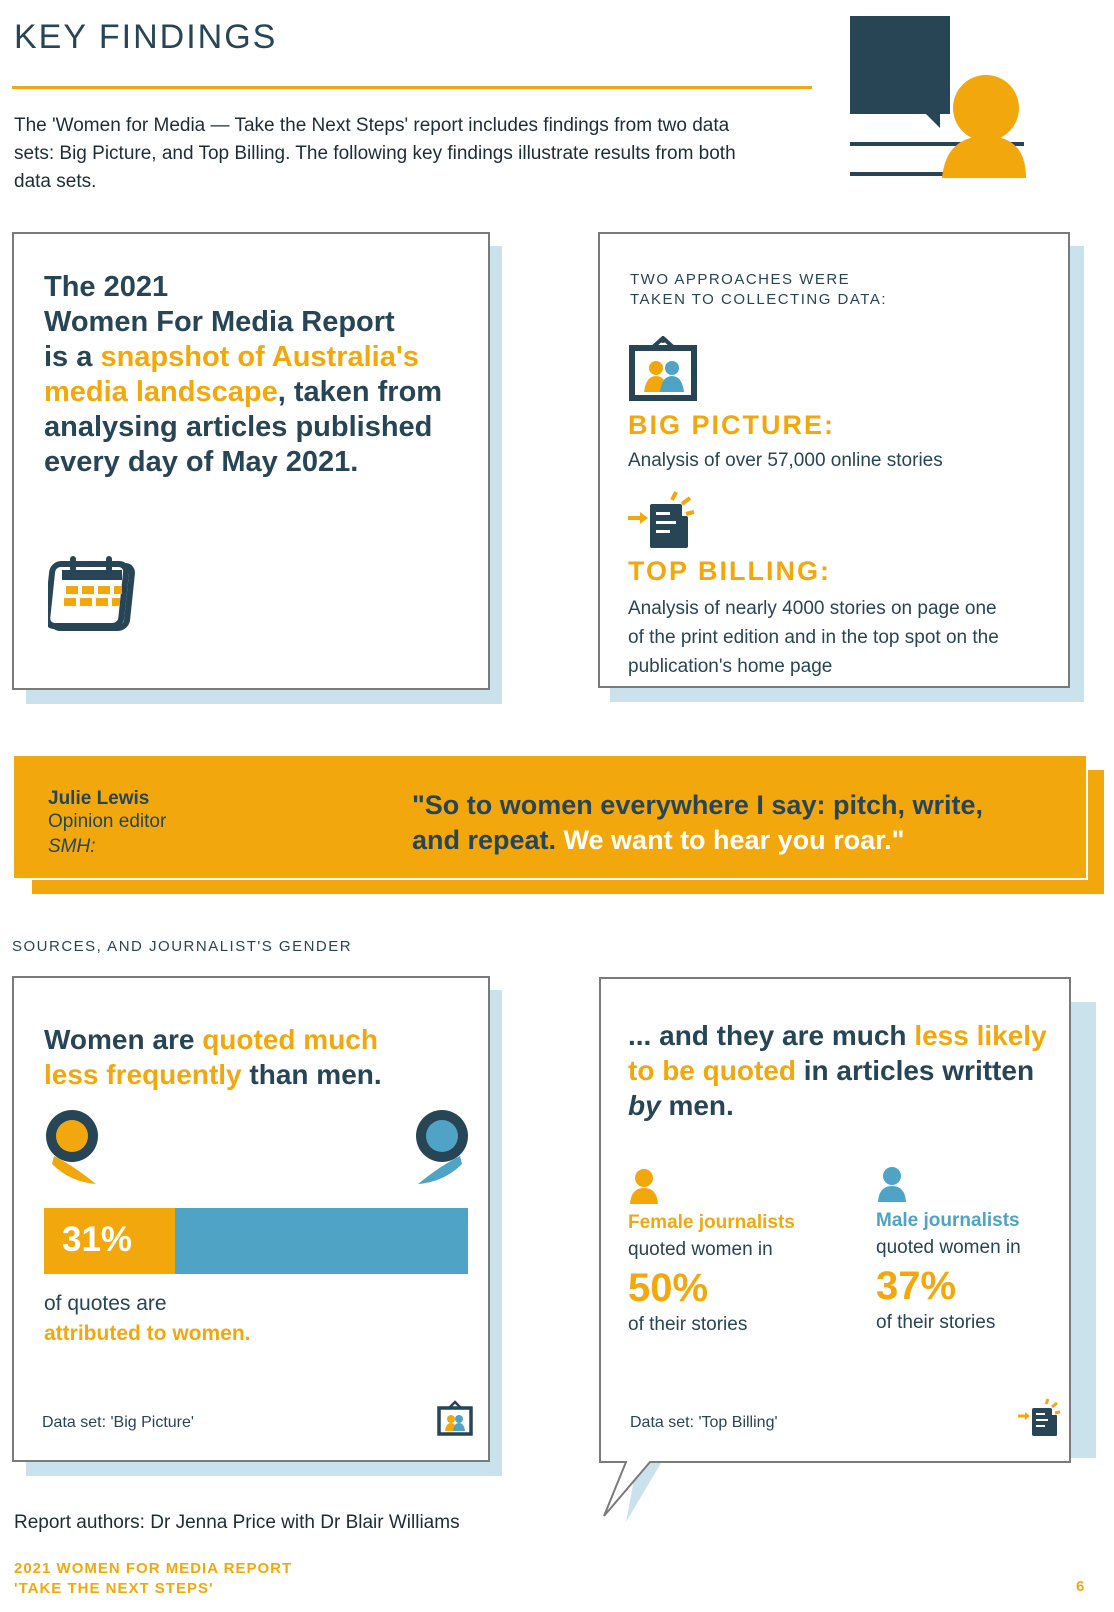  Describe the element at coordinates (732, 425) in the screenshot. I see `big-picture-title: BIG PICTURE:` at that location.